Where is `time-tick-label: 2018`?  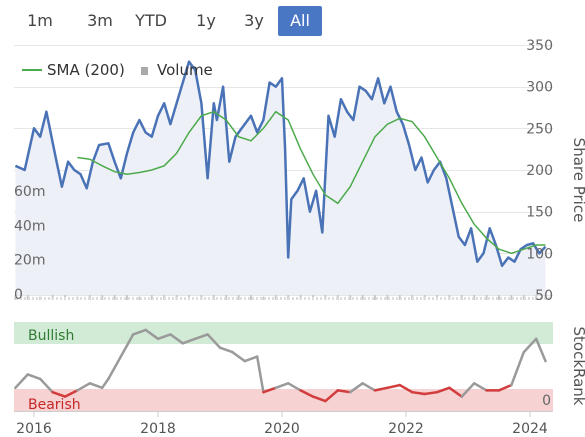
time-tick-label: 2018 is located at coordinates (158, 429).